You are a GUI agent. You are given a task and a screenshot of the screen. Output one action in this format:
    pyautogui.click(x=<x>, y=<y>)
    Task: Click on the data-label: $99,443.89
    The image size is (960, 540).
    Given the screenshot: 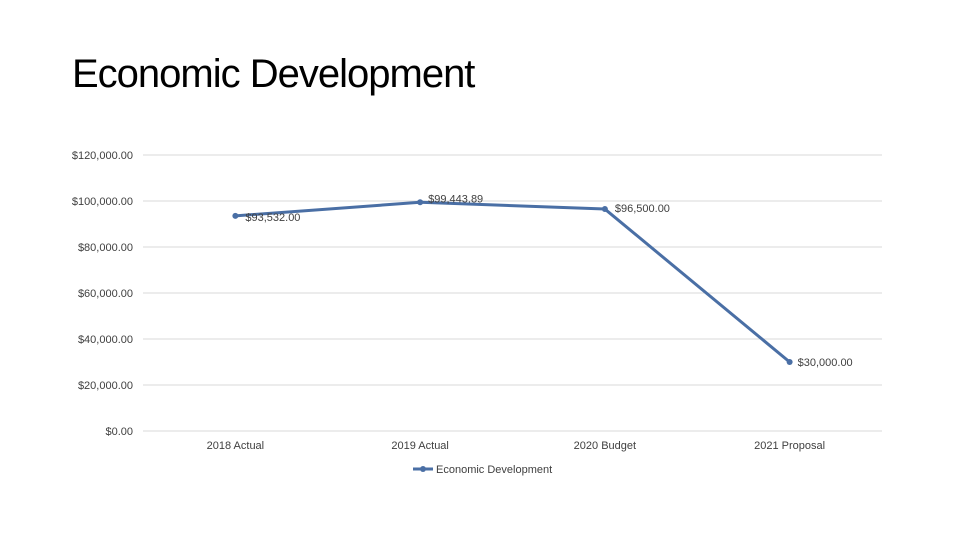 What is the action you would take?
    pyautogui.click(x=455, y=199)
    